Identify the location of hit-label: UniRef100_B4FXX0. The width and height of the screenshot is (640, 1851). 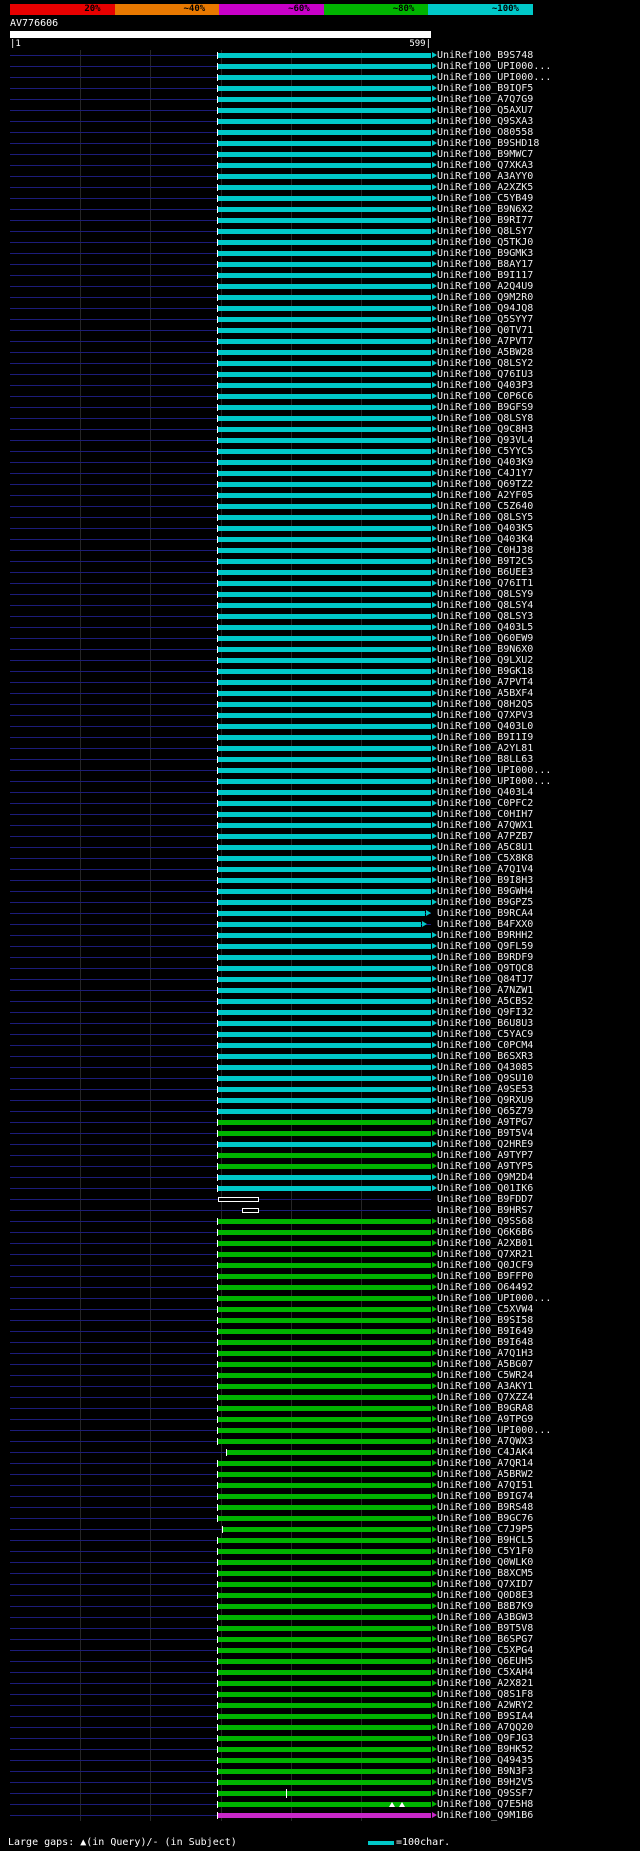
(485, 924).